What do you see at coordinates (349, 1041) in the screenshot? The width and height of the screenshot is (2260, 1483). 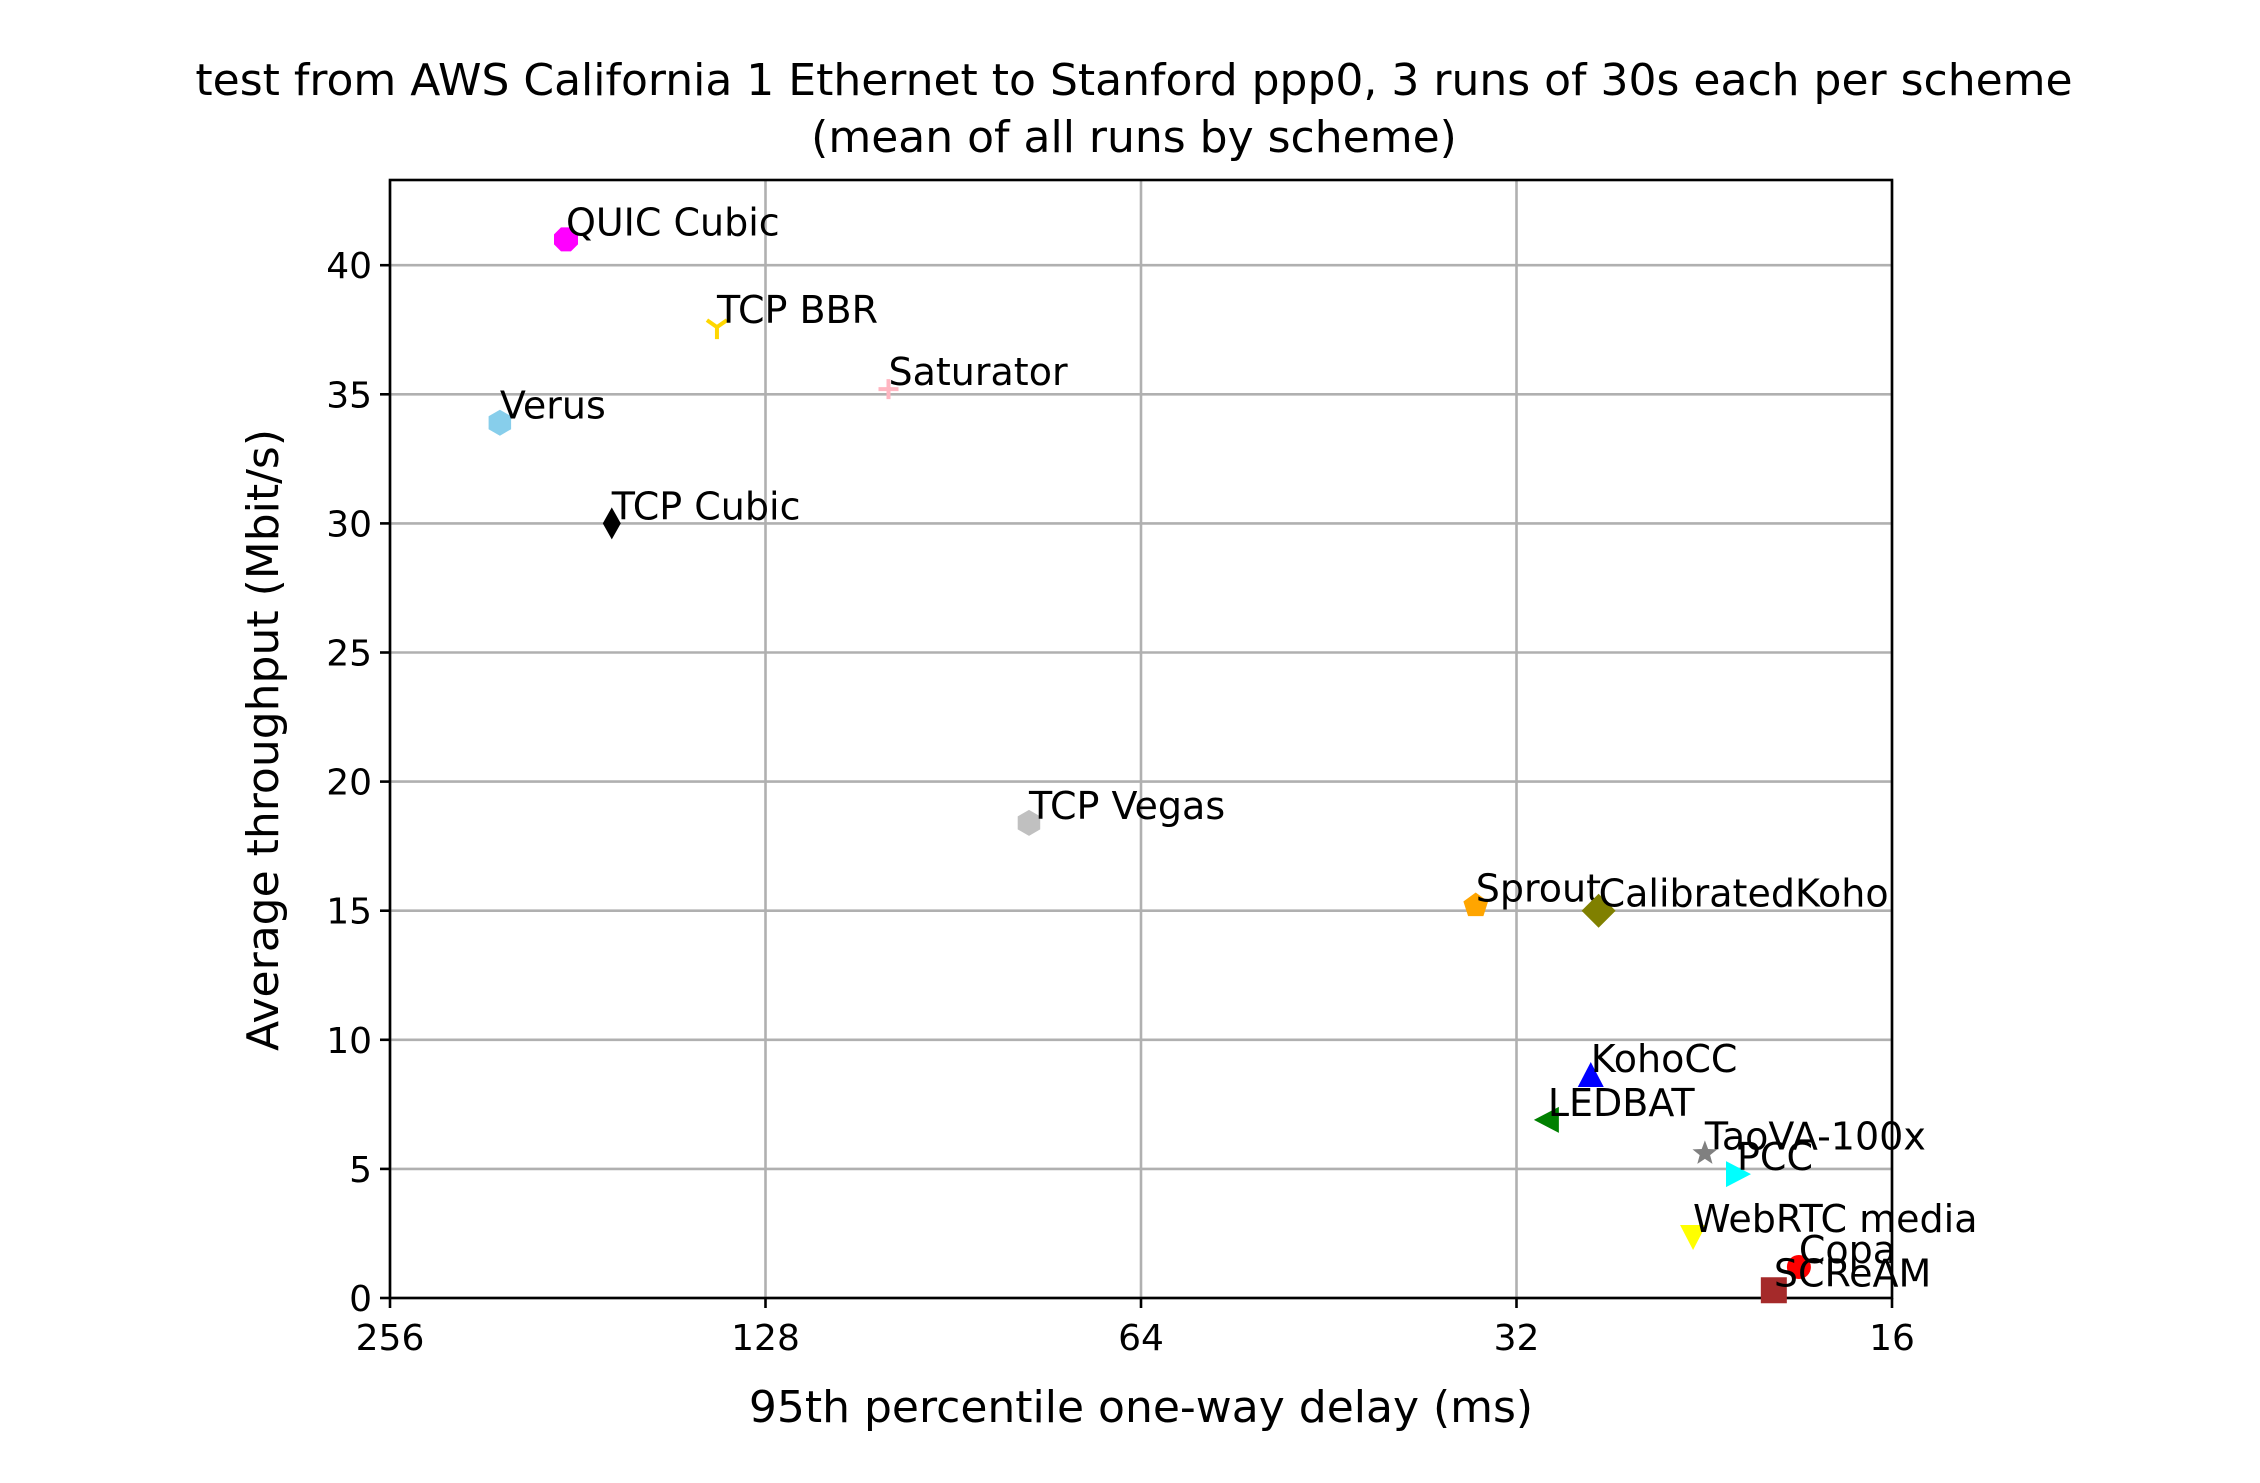 I see `y-tick-label: 10` at bounding box center [349, 1041].